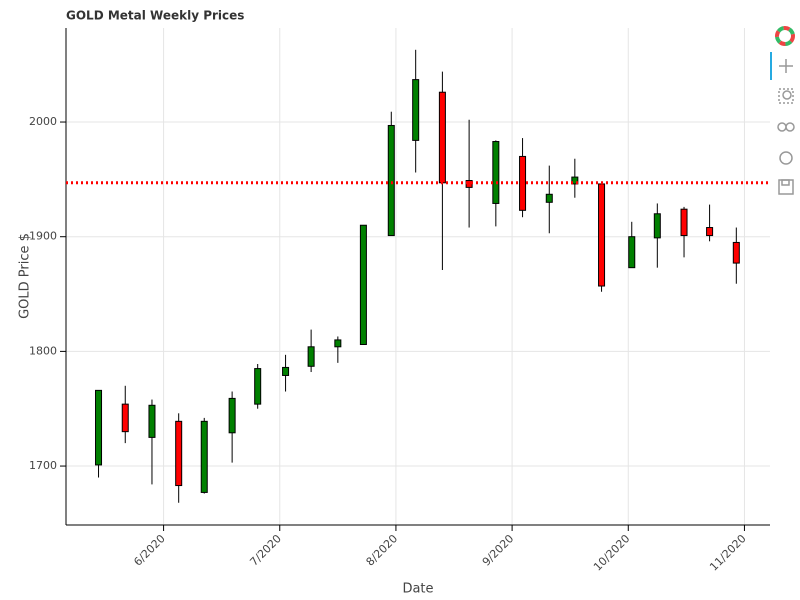 The width and height of the screenshot is (800, 600). I want to click on y-tick-label: 1700, so click(43, 465).